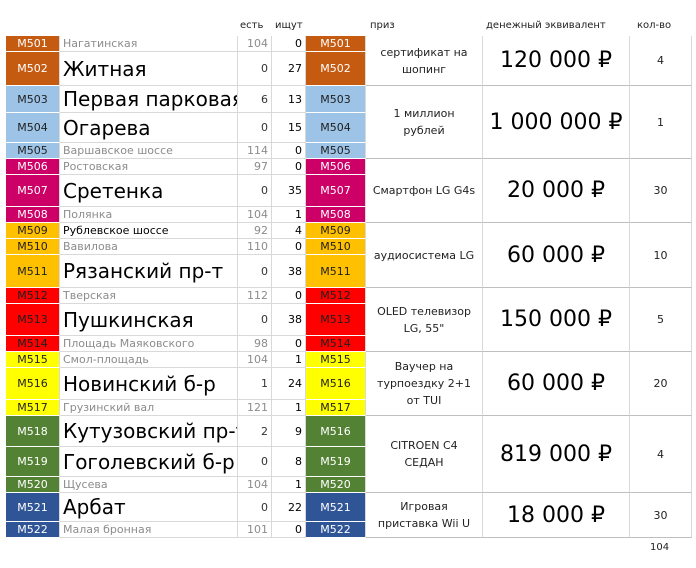  Describe the element at coordinates (289, 462) in the screenshot. I see `want-count: 8` at that location.